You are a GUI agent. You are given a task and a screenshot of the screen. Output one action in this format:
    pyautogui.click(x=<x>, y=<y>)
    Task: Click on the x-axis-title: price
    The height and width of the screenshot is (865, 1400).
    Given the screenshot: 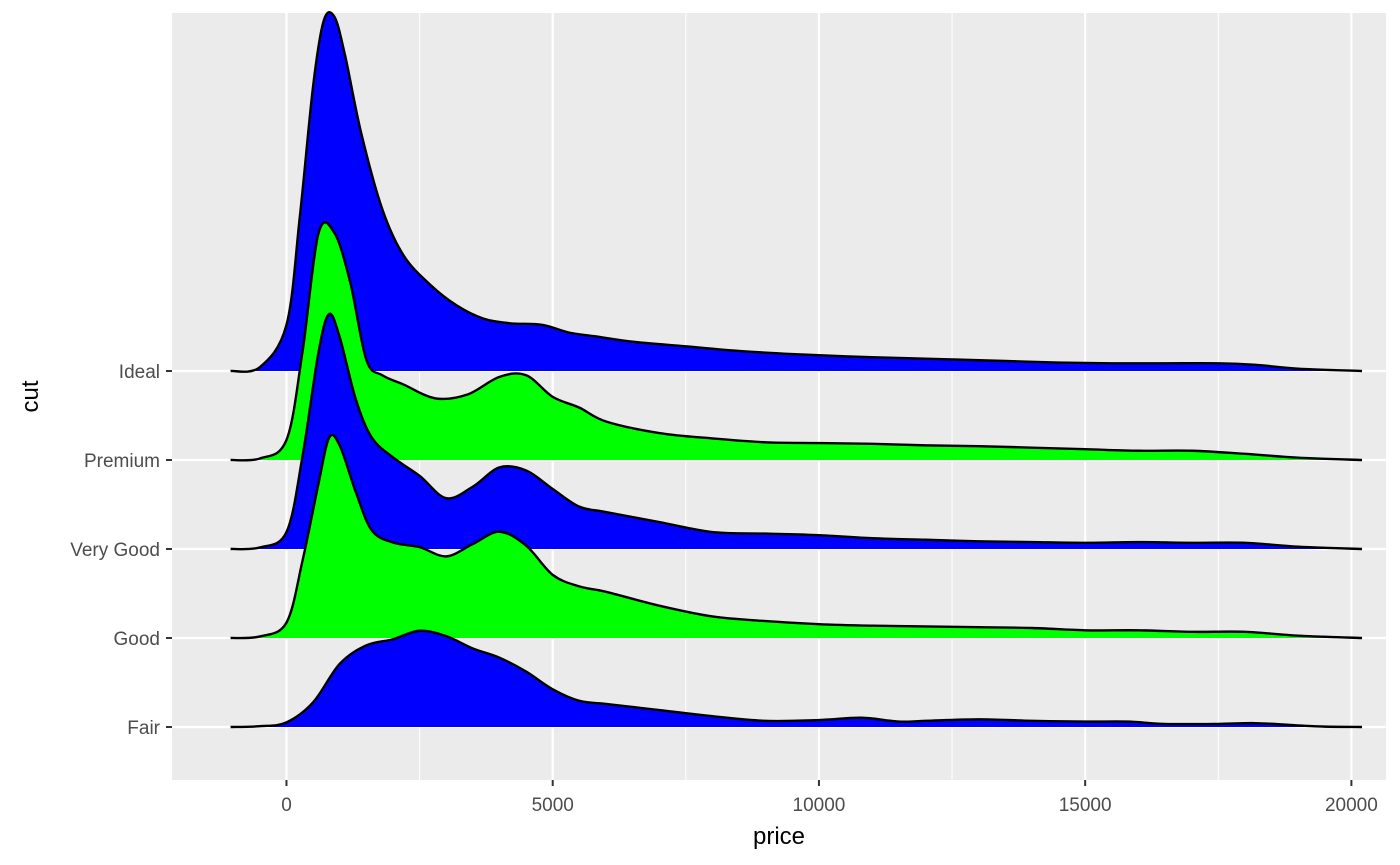 What is the action you would take?
    pyautogui.click(x=779, y=836)
    